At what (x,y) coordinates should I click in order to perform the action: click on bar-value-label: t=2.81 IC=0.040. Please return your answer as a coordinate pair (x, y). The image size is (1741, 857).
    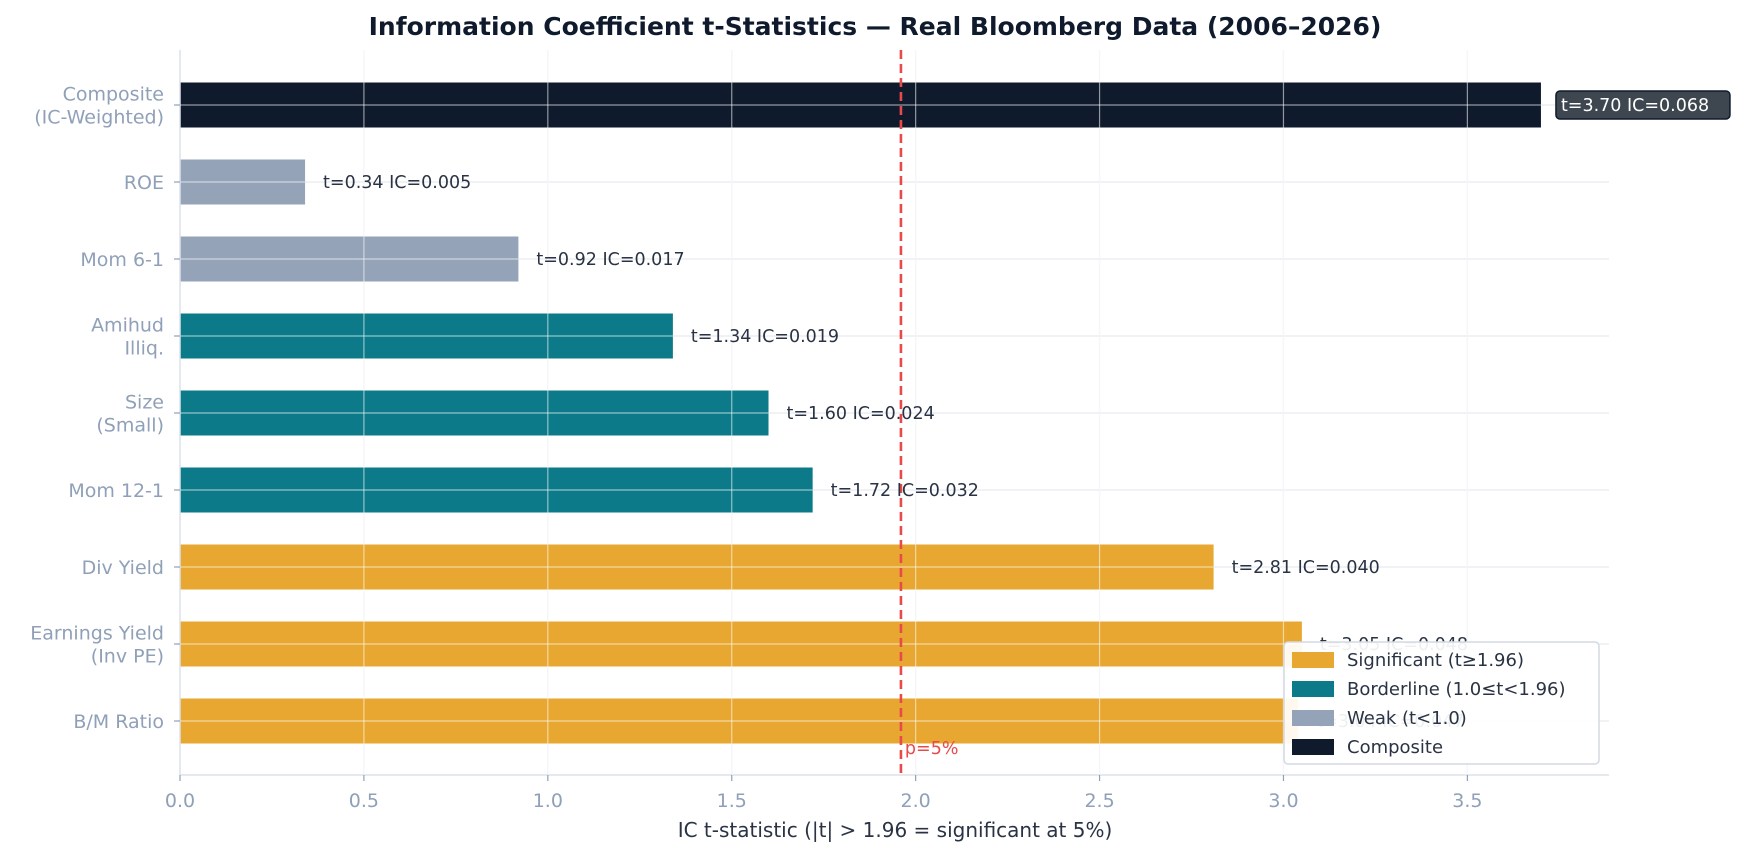
    Looking at the image, I should click on (1306, 568).